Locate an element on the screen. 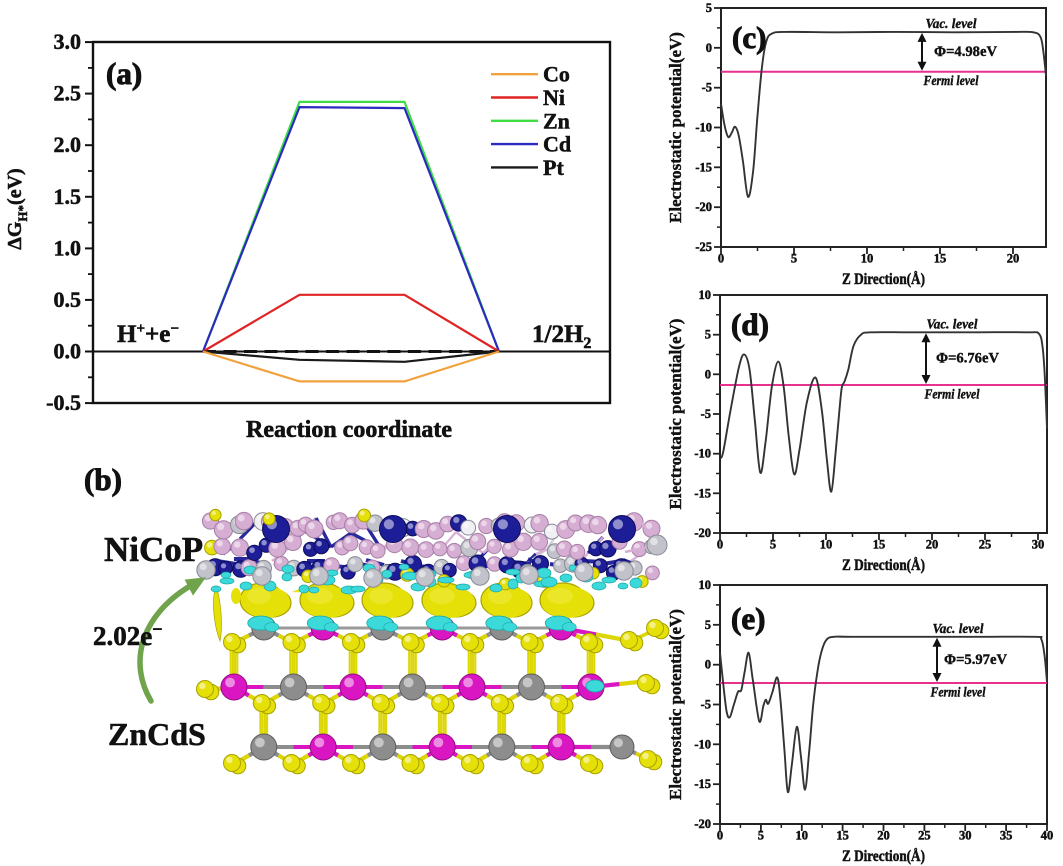 Image resolution: width=1063 pixels, height=866 pixels. svg-text: 1.0 is located at coordinates (68, 247).